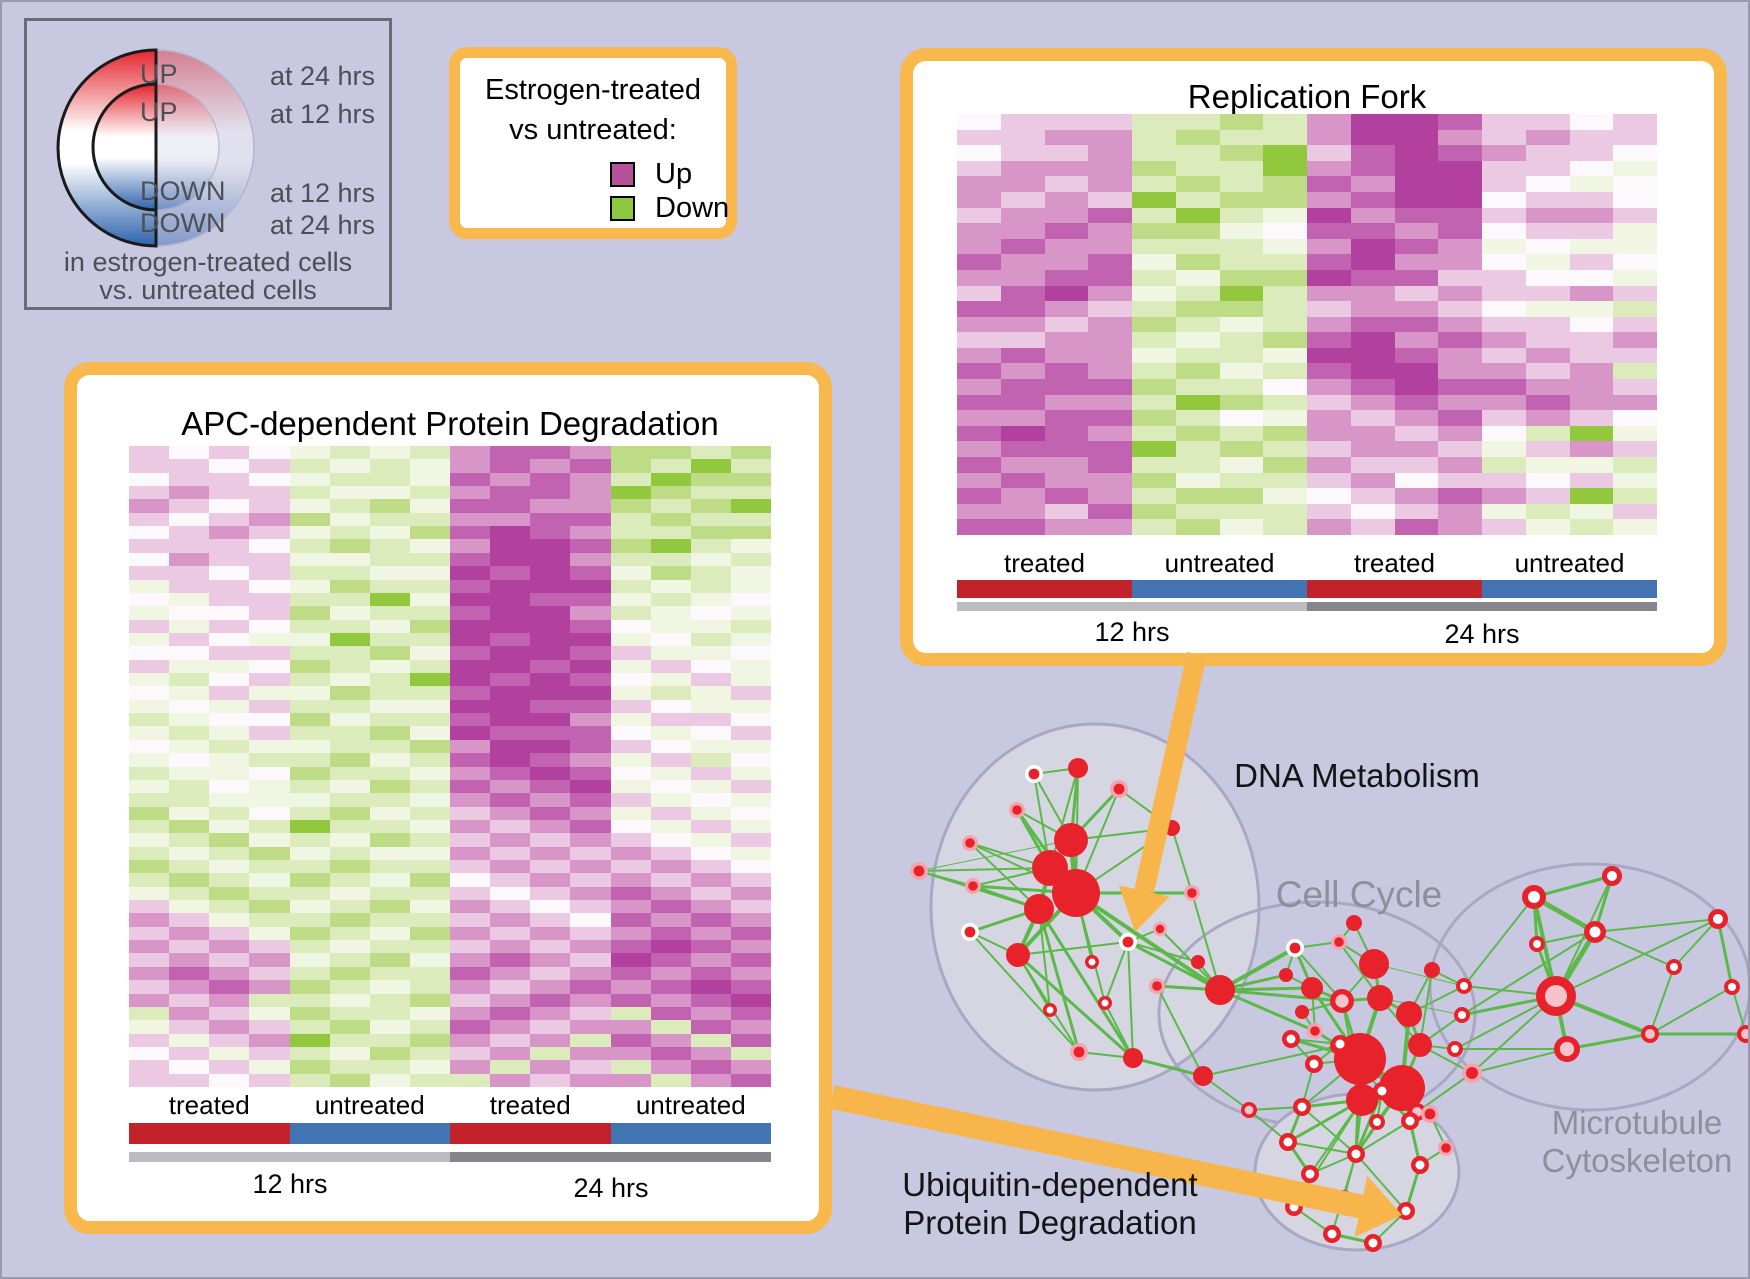  Describe the element at coordinates (1307, 563) in the screenshot. I see `rf-group-labels: treated untreated treated untreated` at that location.